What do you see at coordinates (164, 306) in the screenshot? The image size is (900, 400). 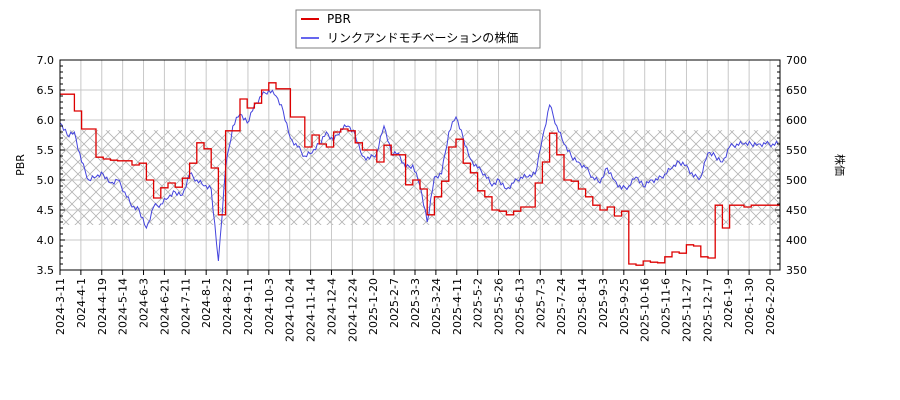 I see `x-tick-label: 2024-6-21` at bounding box center [164, 306].